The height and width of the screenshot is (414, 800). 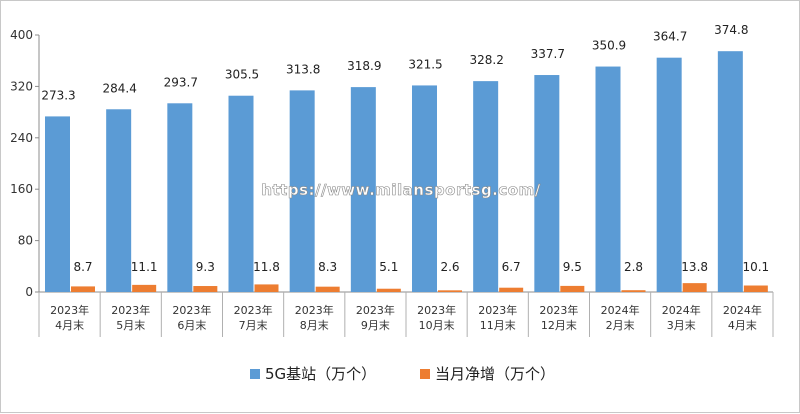 What do you see at coordinates (191, 325) in the screenshot?
I see `x-tick-label-month: 6月末` at bounding box center [191, 325].